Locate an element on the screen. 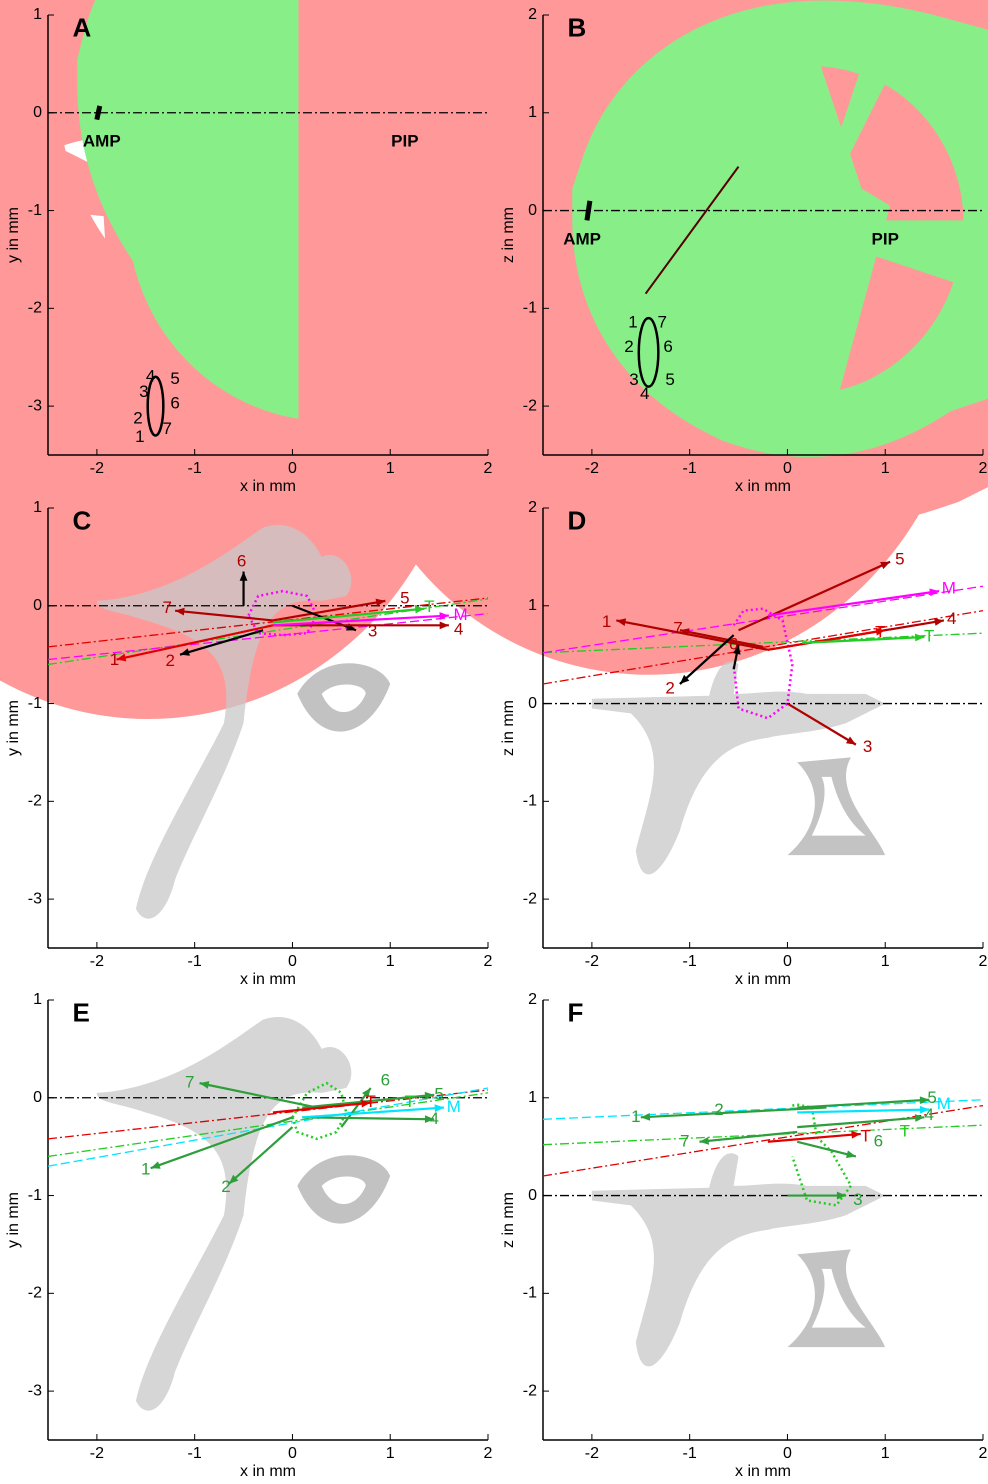 The height and width of the screenshot is (1484, 988). annotation: PIP is located at coordinates (885, 238).